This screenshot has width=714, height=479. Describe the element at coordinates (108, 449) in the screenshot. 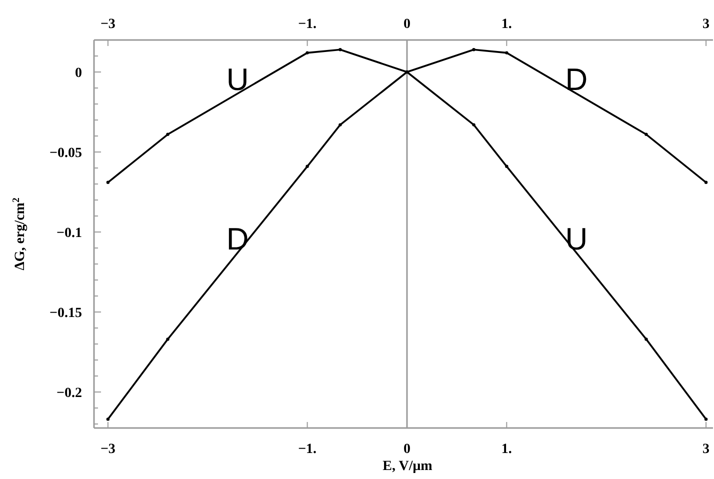

I see `x2-tick-label: −3` at that location.